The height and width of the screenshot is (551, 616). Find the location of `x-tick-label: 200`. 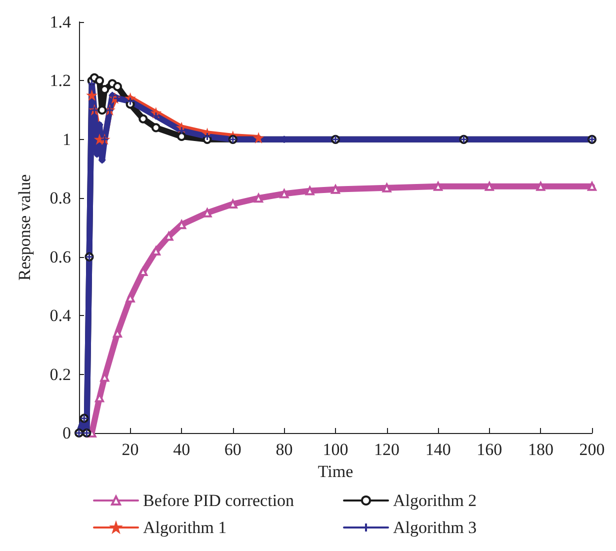

x-tick-label: 200 is located at coordinates (592, 449).